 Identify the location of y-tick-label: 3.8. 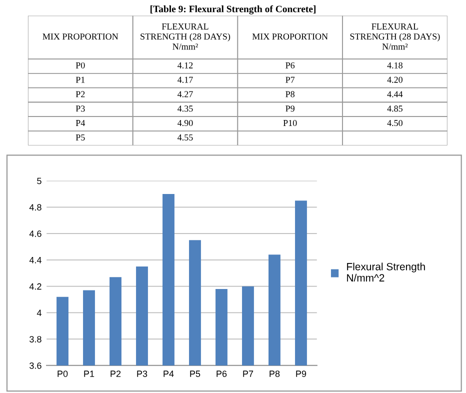
(36, 339).